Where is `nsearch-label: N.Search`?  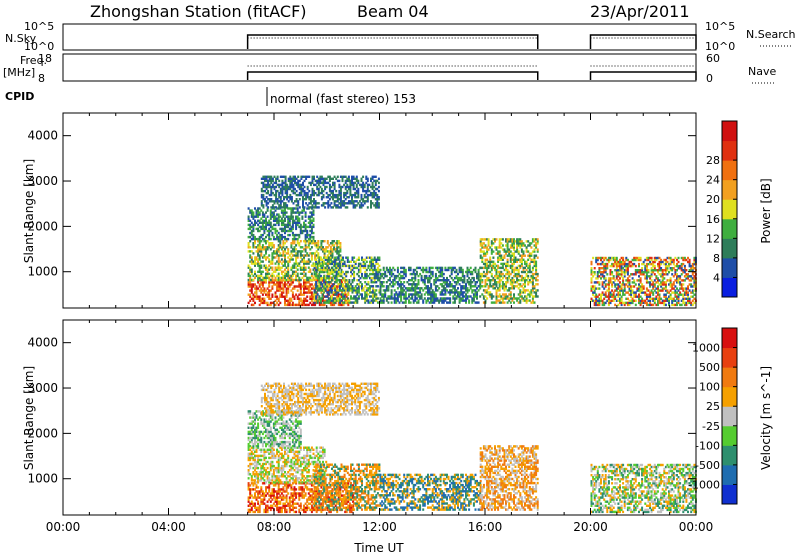
nsearch-label: N.Search is located at coordinates (771, 34).